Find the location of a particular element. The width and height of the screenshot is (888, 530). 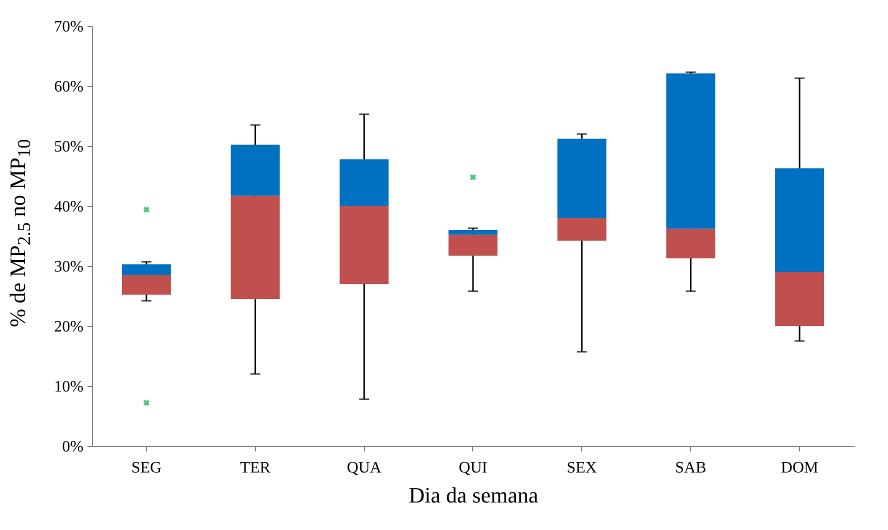

y-tick-label: 0% is located at coordinates (73, 447).